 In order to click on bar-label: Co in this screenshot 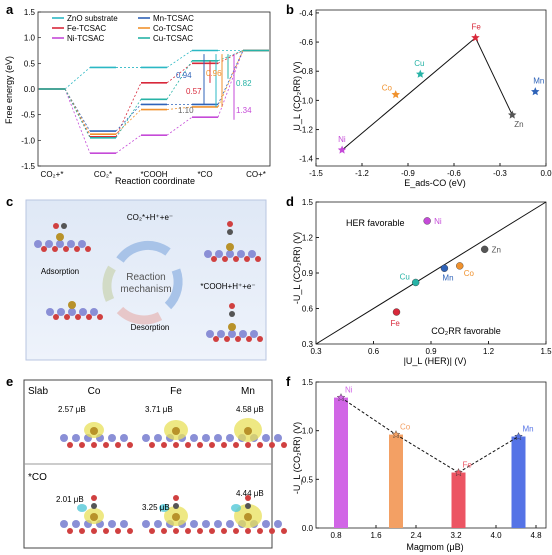, I will do `click(405, 427)`.